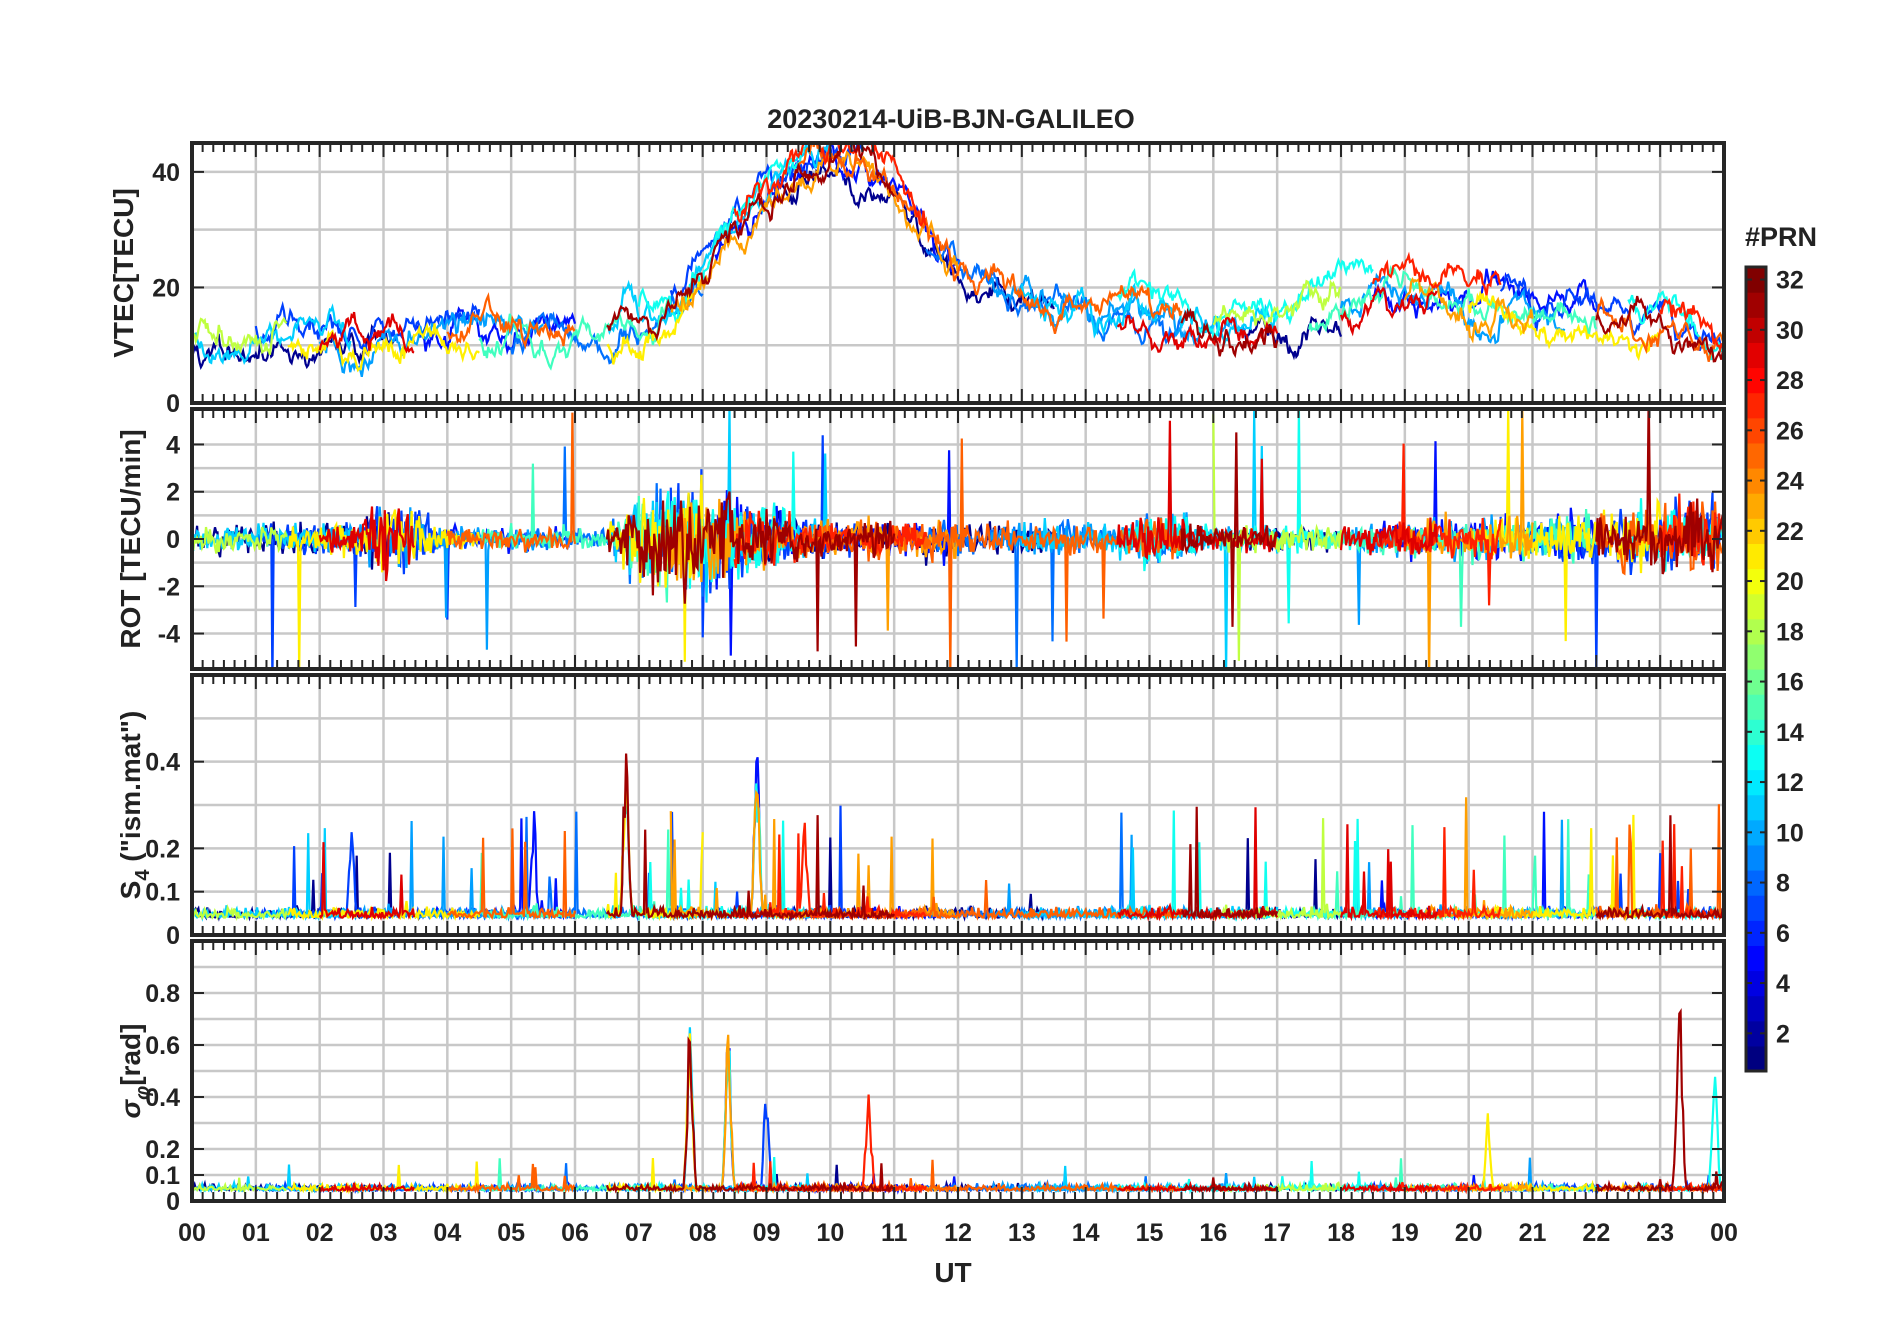 The width and height of the screenshot is (1902, 1330). I want to click on x-tick-label: 12, so click(958, 1233).